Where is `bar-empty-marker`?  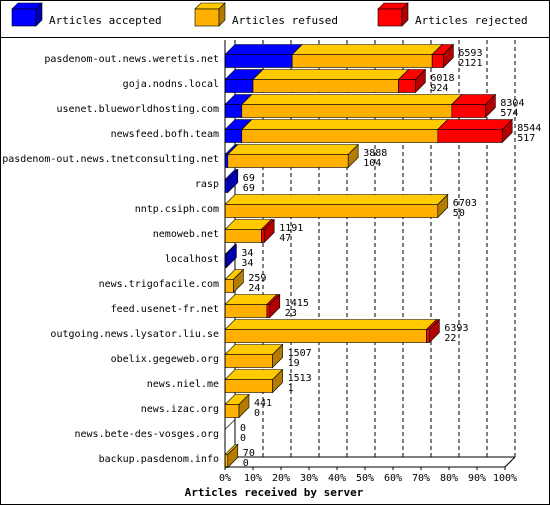 bar-empty-marker is located at coordinates (230, 424).